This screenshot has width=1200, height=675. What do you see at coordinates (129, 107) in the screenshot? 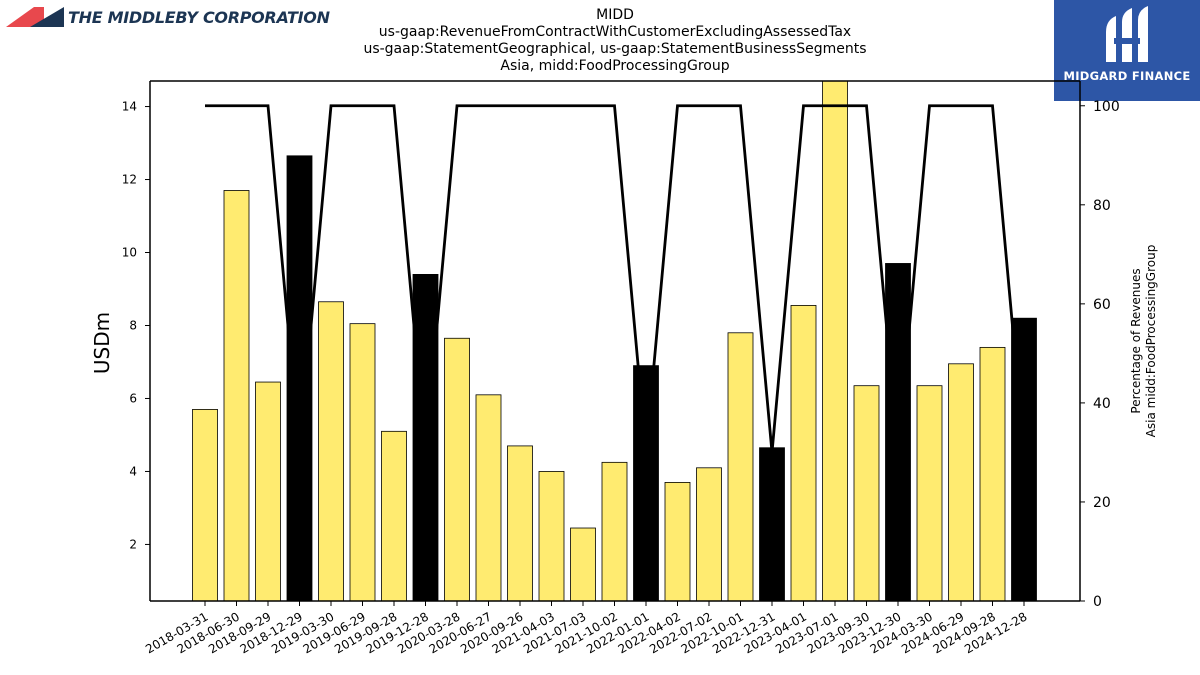
I see `y-tick-label-14: 14` at bounding box center [129, 107].